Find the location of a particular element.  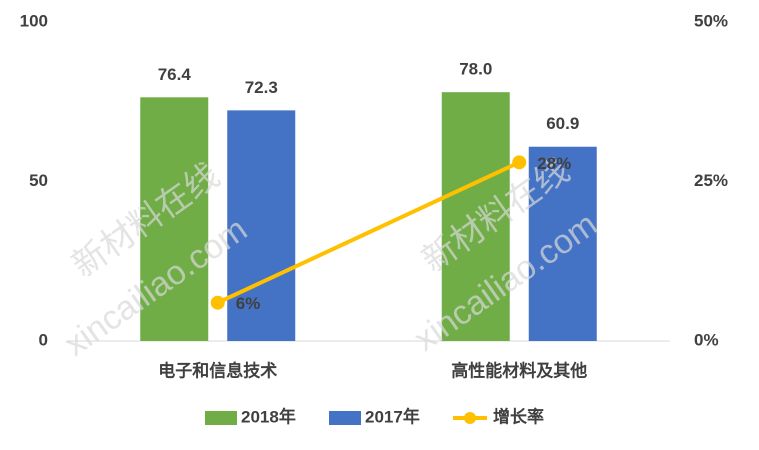

y2-tick-label: 0% is located at coordinates (706, 339).